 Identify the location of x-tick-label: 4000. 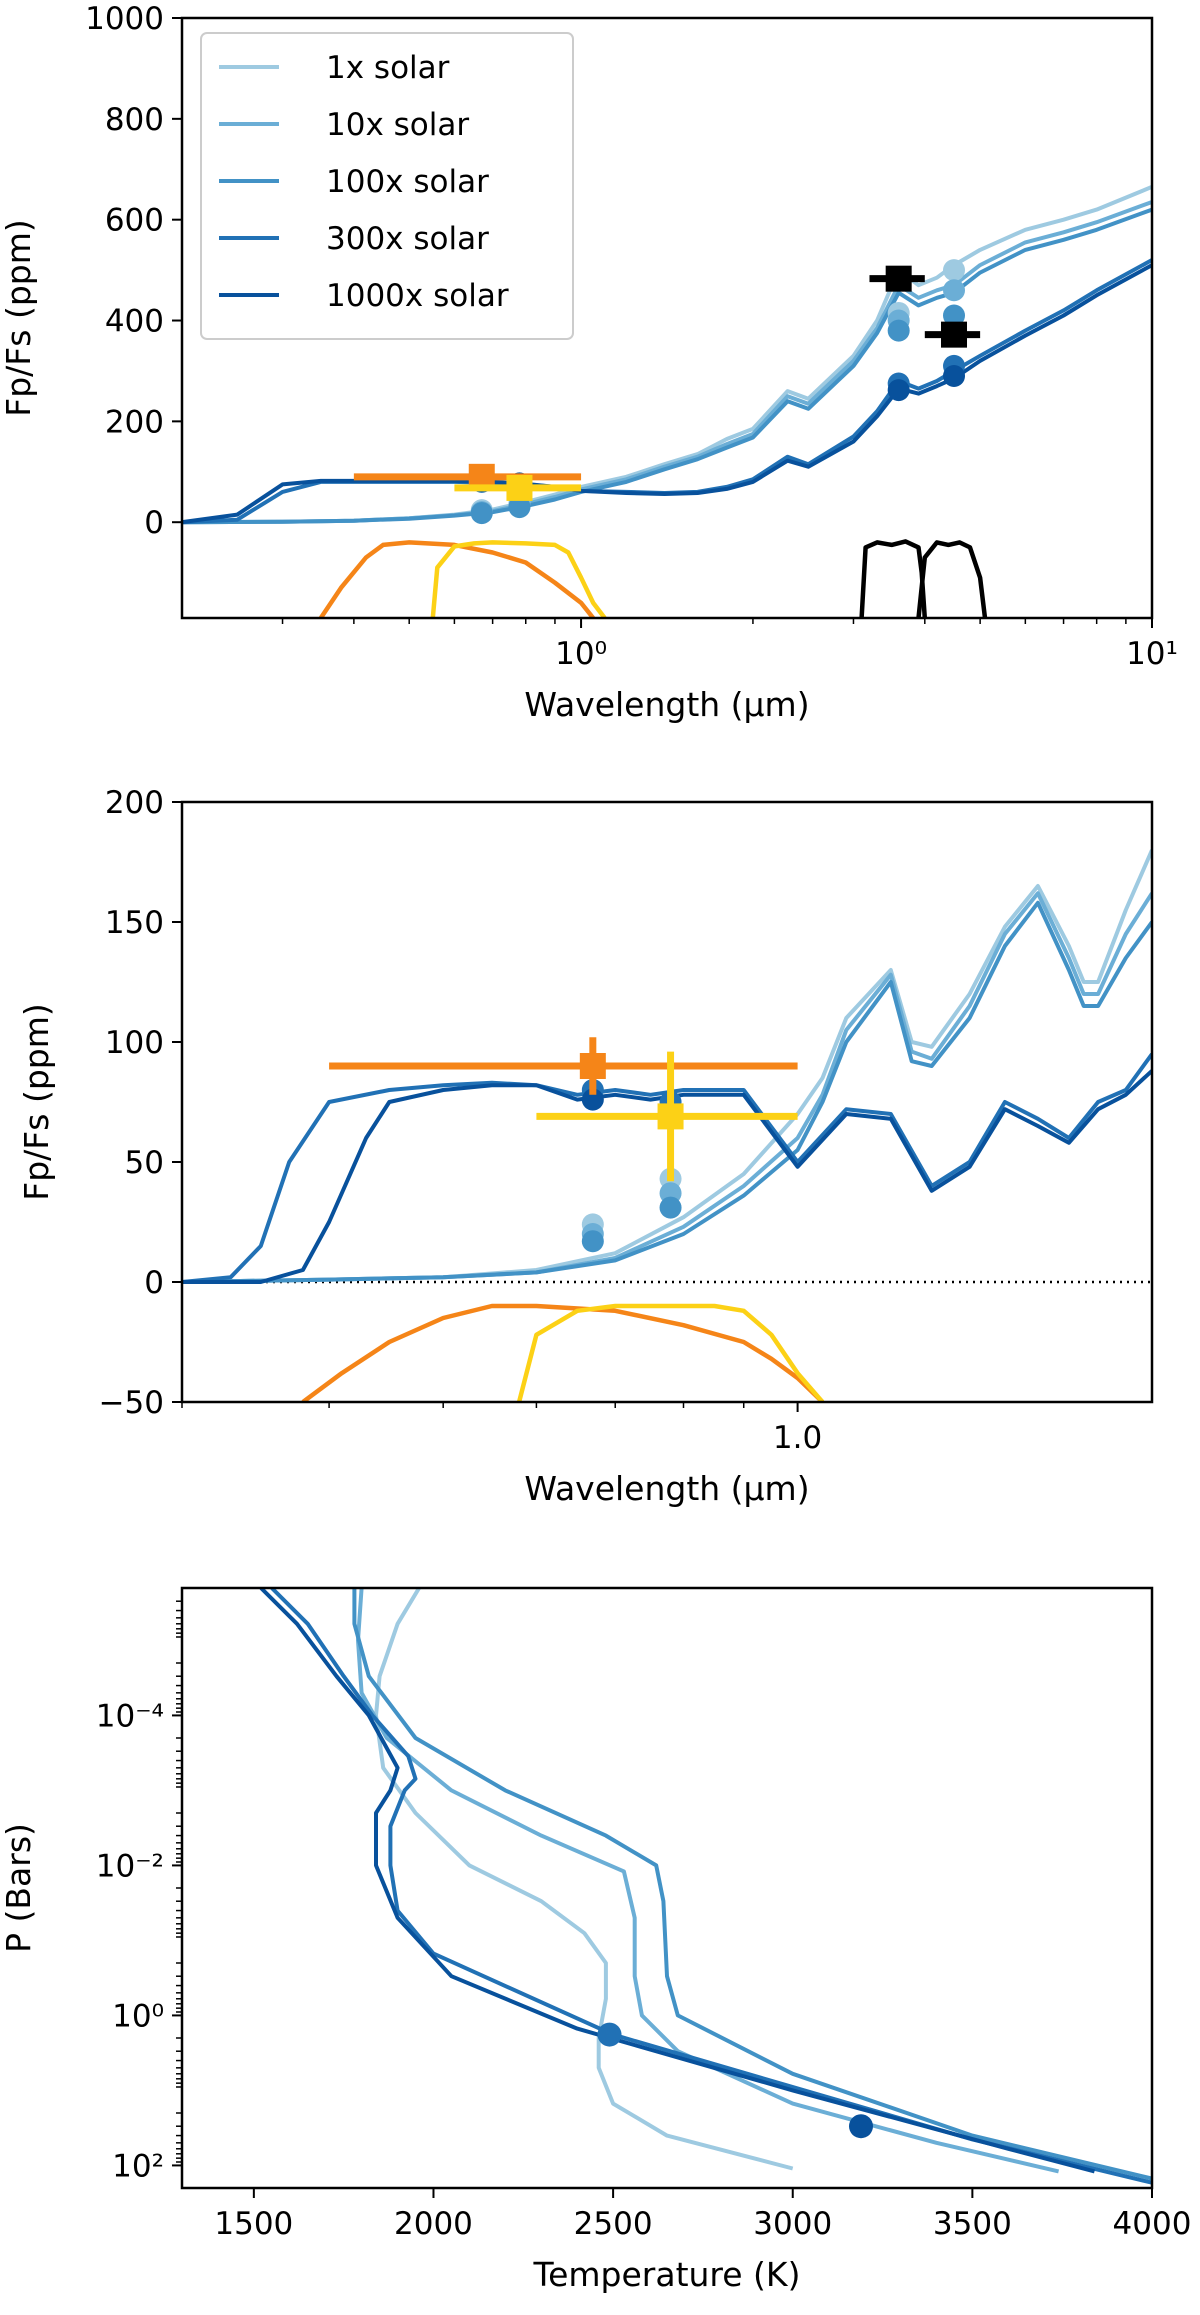
(1152, 2224).